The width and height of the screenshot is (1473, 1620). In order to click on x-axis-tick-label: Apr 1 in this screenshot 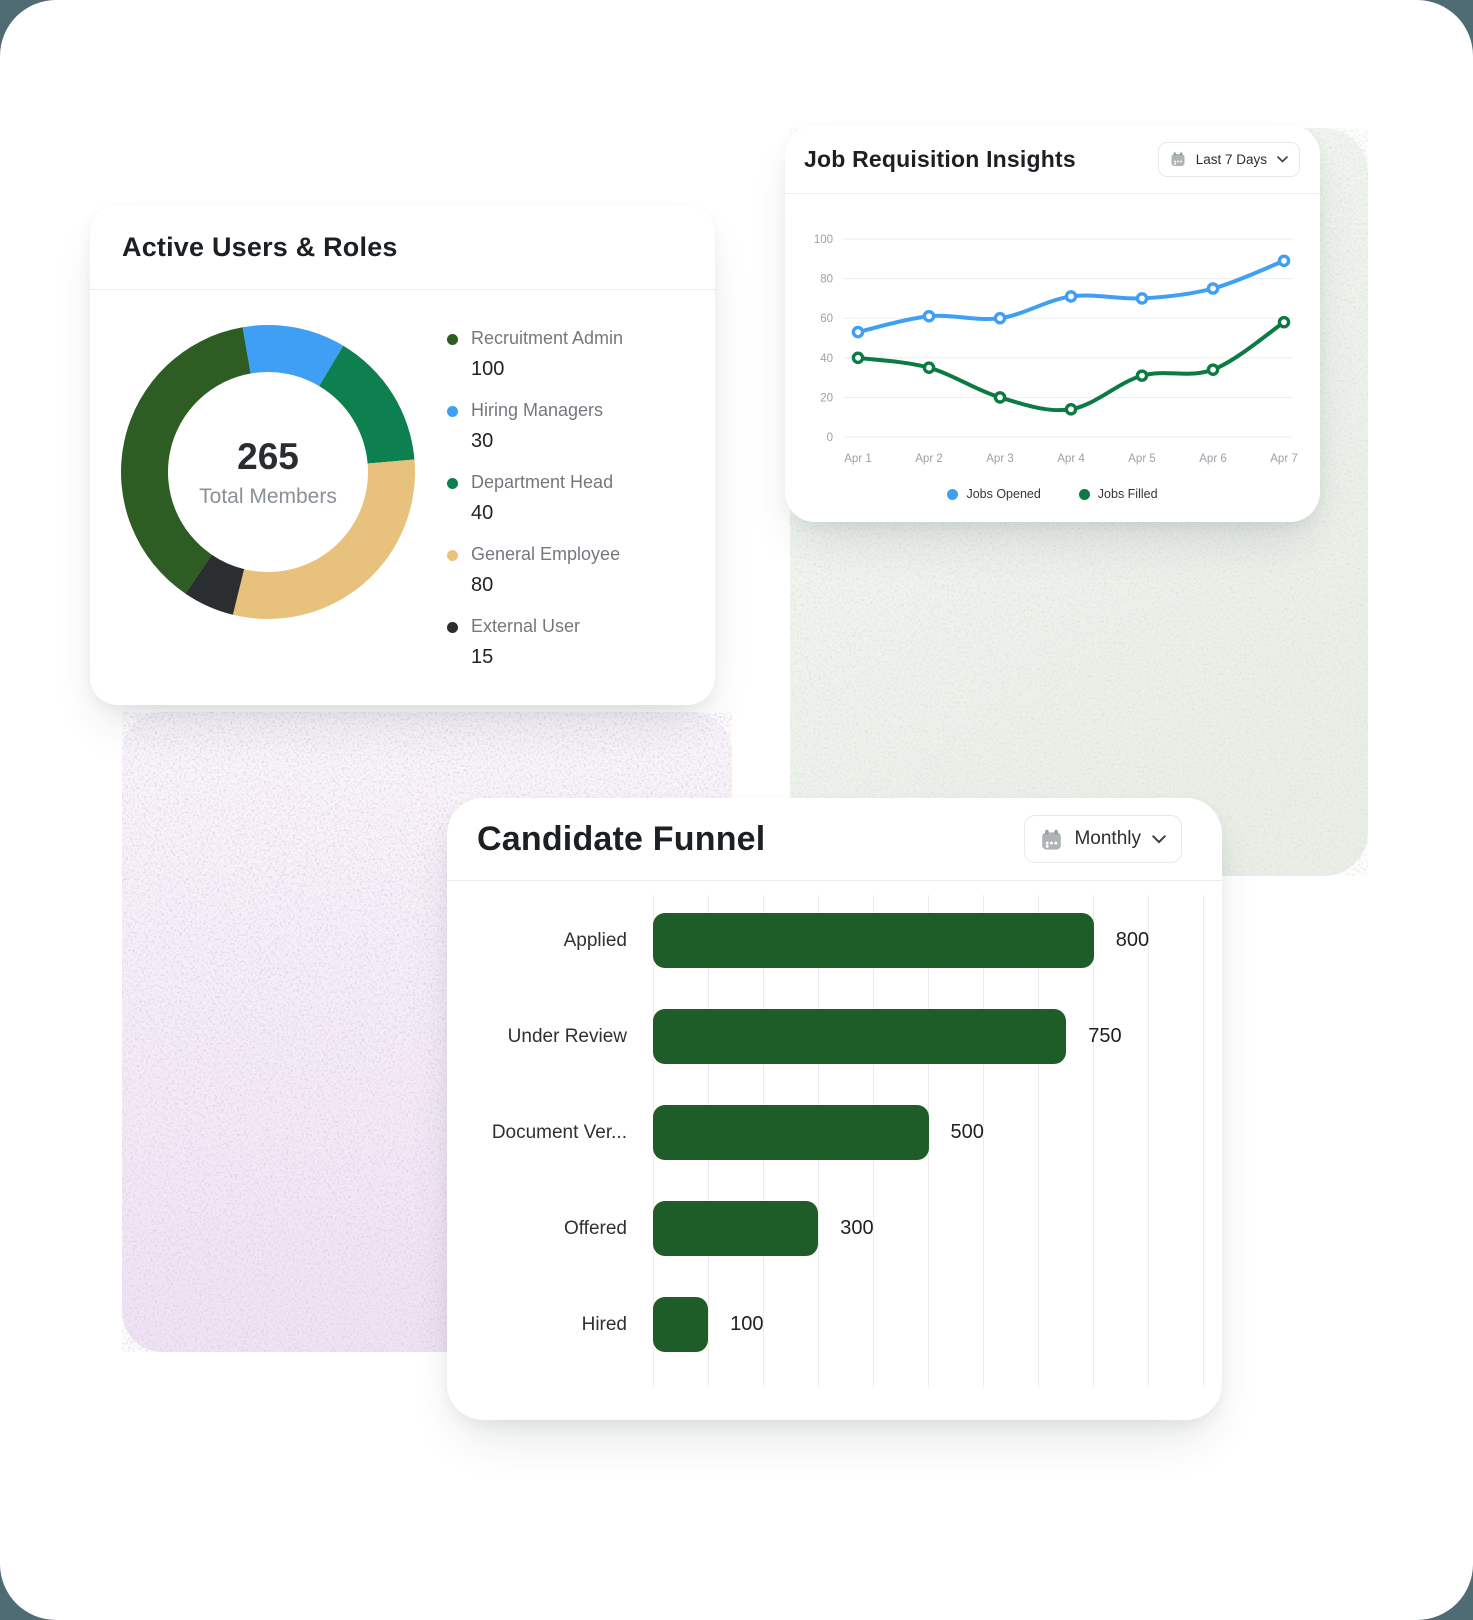, I will do `click(858, 459)`.